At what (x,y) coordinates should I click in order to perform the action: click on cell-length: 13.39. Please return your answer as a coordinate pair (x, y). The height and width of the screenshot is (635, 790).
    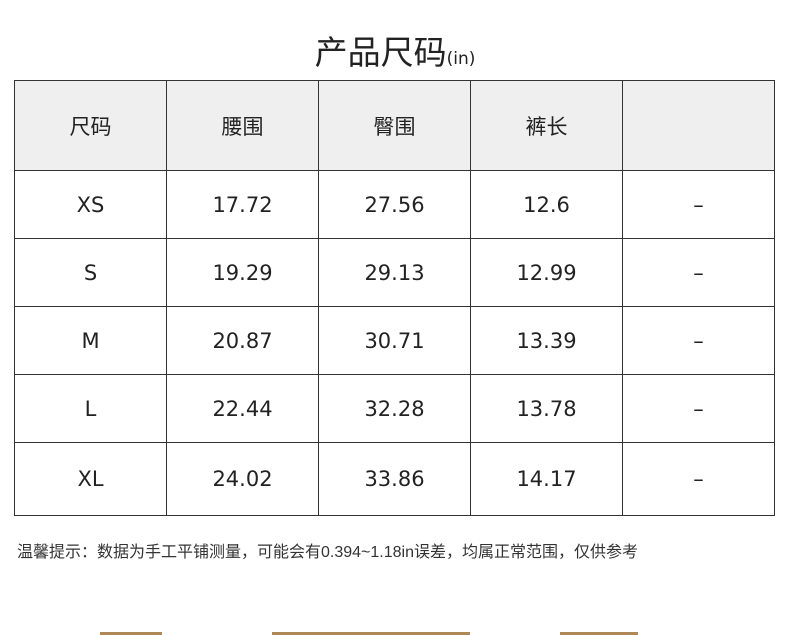
    Looking at the image, I should click on (546, 340).